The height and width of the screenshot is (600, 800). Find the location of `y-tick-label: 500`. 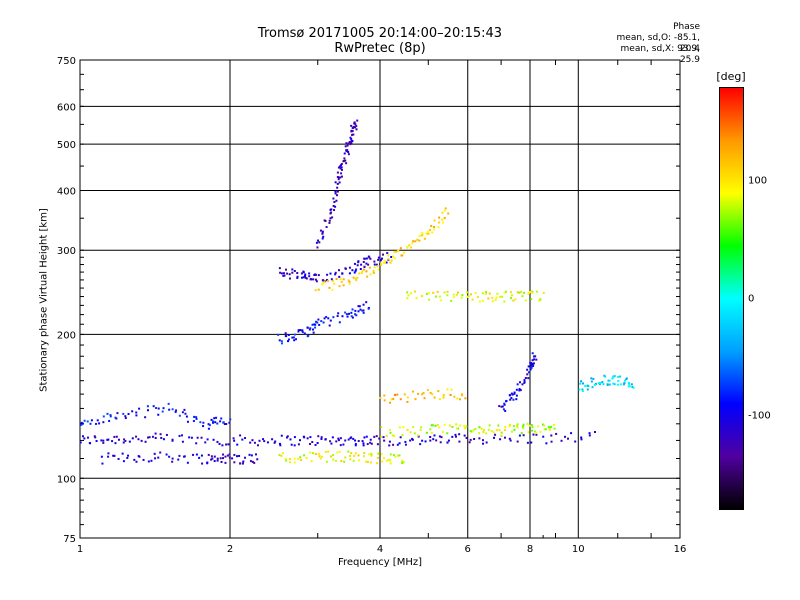

y-tick-label: 500 is located at coordinates (66, 145).